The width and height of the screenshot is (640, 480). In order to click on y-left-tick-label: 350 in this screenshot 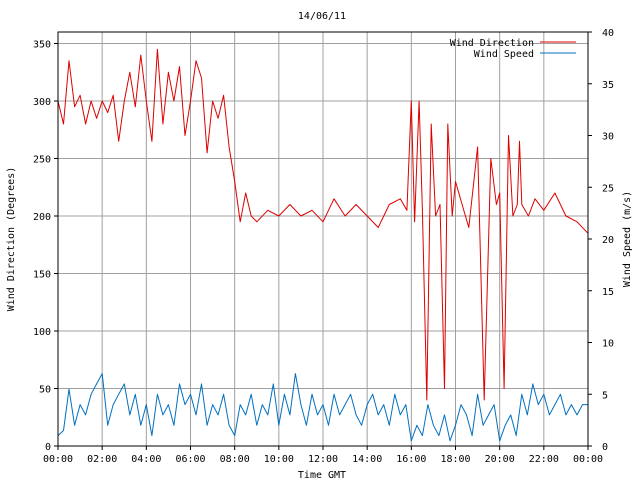, I will do `click(42, 45)`.